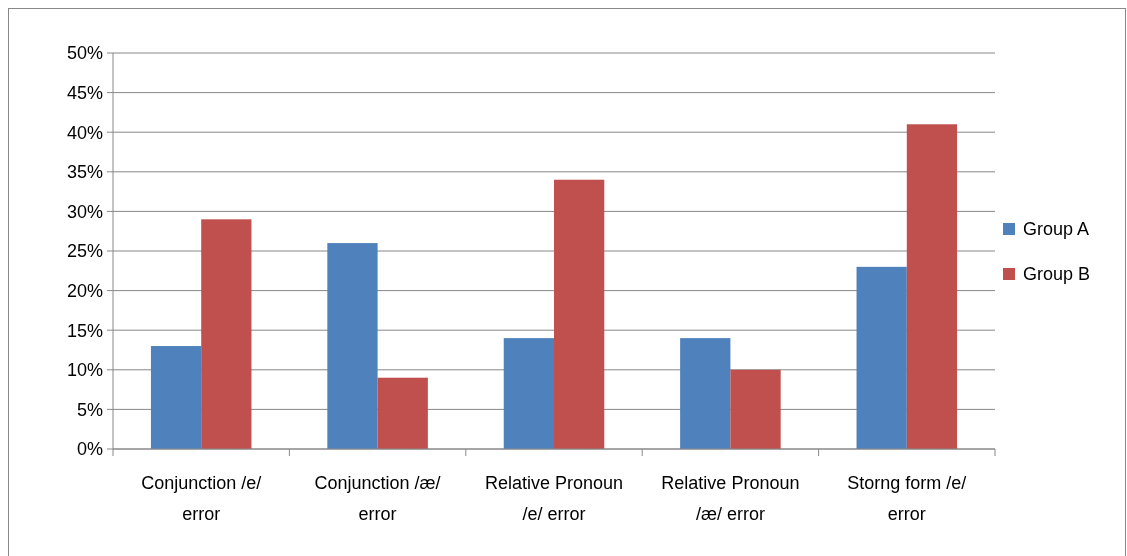 This screenshot has height=556, width=1127. What do you see at coordinates (201, 498) in the screenshot?
I see `x-tick-label: Conjunction /e/ error` at bounding box center [201, 498].